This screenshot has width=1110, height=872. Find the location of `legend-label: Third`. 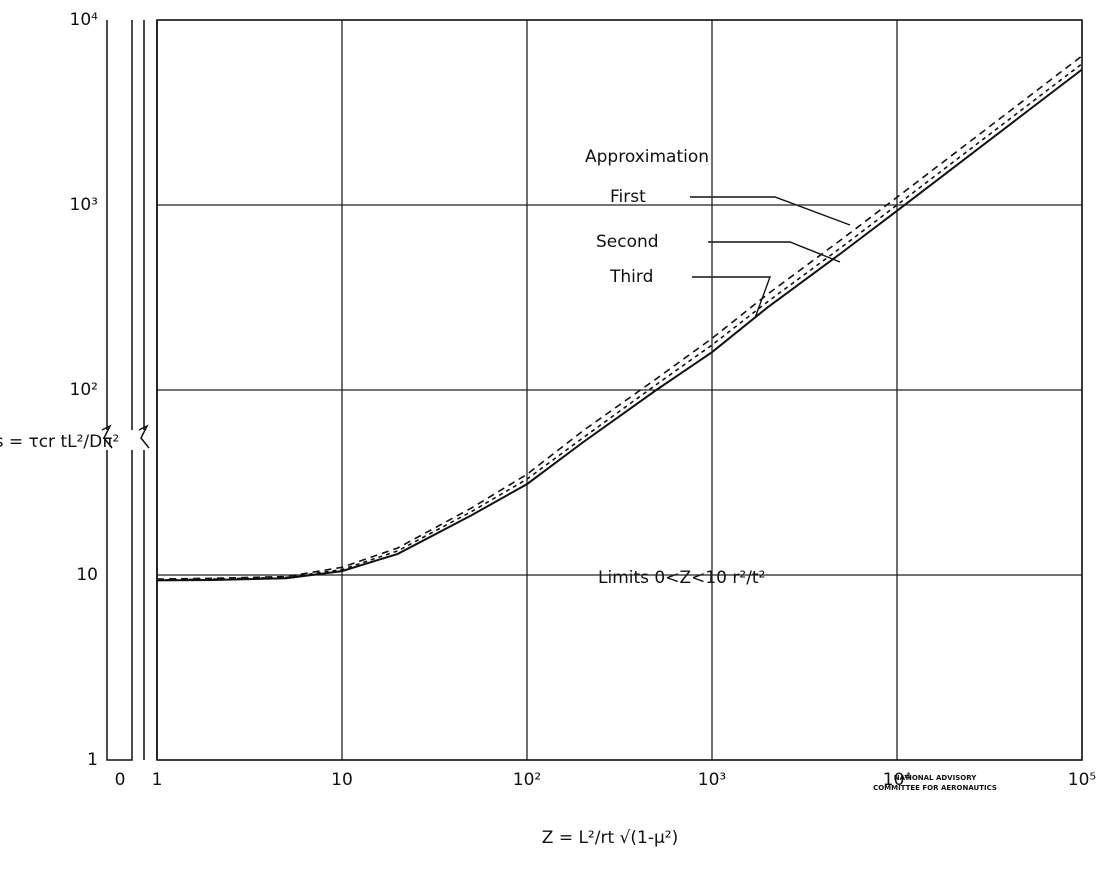

legend-label: Third is located at coordinates (631, 277).